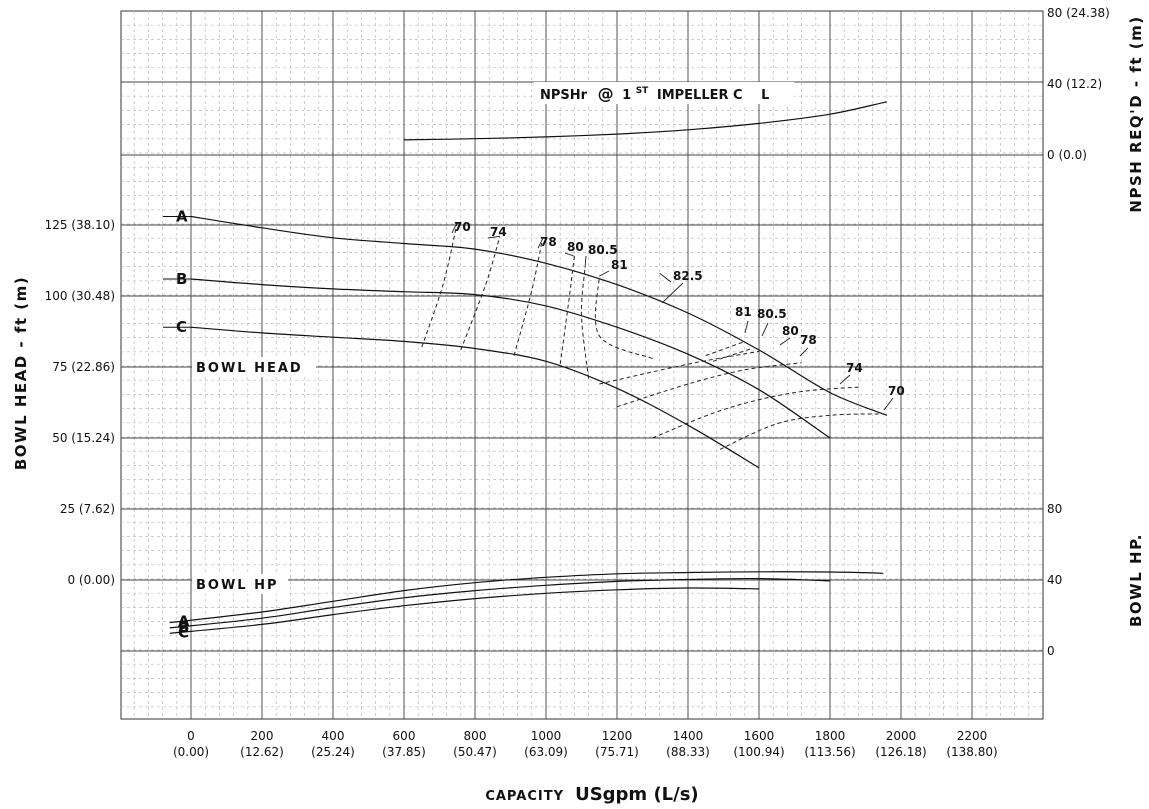  I want to click on efficiency-label-left: 70, so click(462, 227).